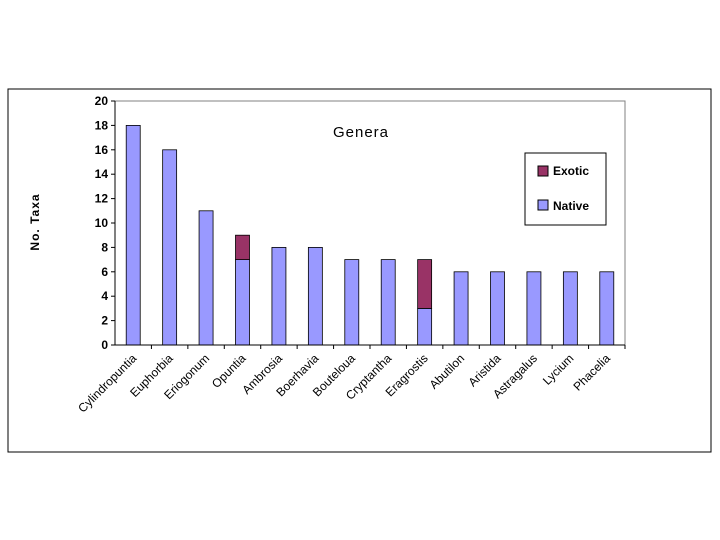 This screenshot has height=540, width=720. What do you see at coordinates (170, 247) in the screenshot?
I see `bar-native-euphorbia` at bounding box center [170, 247].